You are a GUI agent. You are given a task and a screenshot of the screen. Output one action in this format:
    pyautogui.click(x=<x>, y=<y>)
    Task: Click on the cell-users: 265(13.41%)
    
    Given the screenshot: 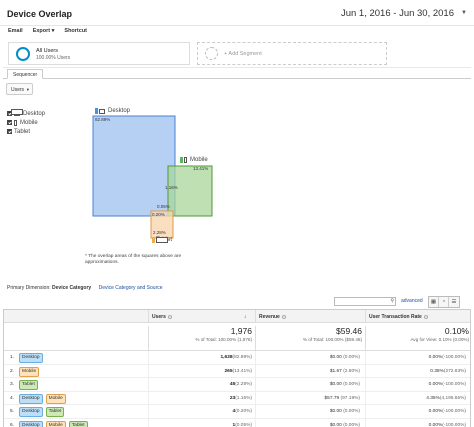 What is the action you would take?
    pyautogui.click(x=238, y=371)
    